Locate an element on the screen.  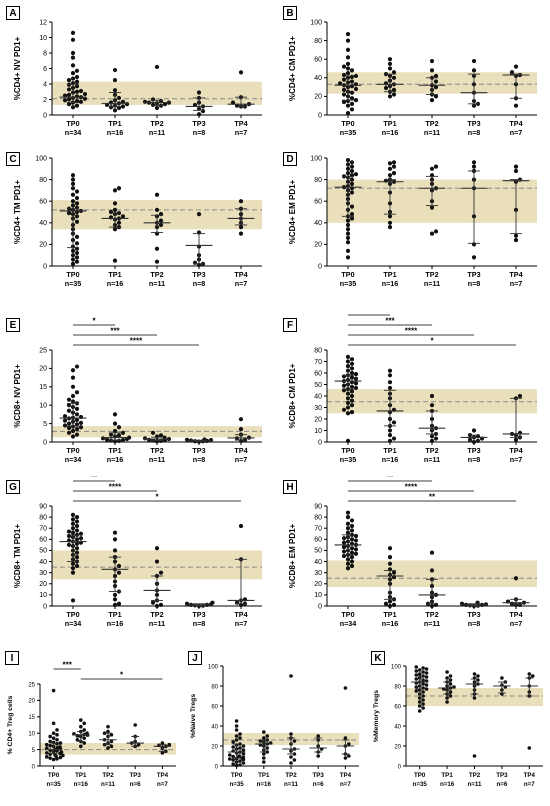
x-category-n: n=34 is located at coordinates (73, 459).